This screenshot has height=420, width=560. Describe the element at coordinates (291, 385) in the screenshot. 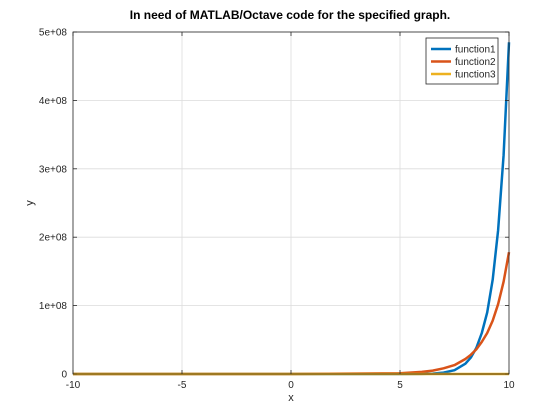

I see `x-tick-label: 0` at that location.